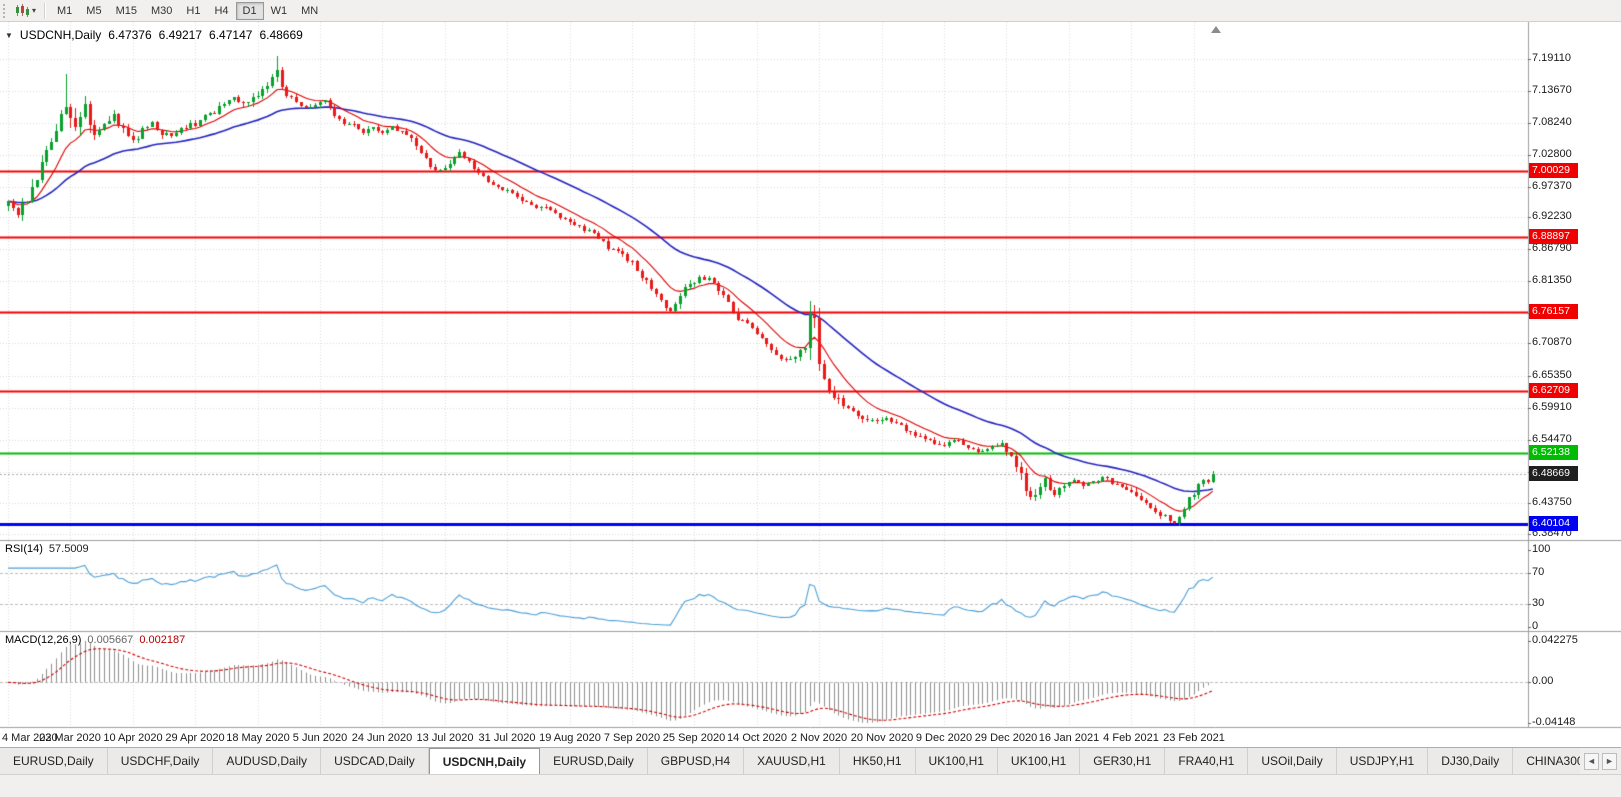 Image resolution: width=1621 pixels, height=797 pixels. I want to click on price-axis-tick: 6.70870, so click(1552, 342).